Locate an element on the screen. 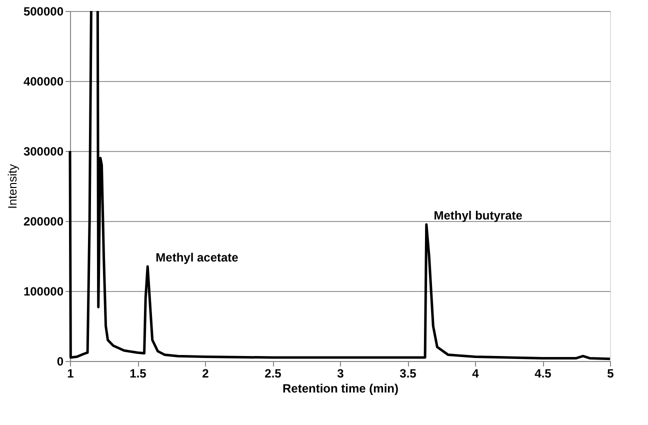 The width and height of the screenshot is (648, 425). x-tick-label: 3 is located at coordinates (340, 373).